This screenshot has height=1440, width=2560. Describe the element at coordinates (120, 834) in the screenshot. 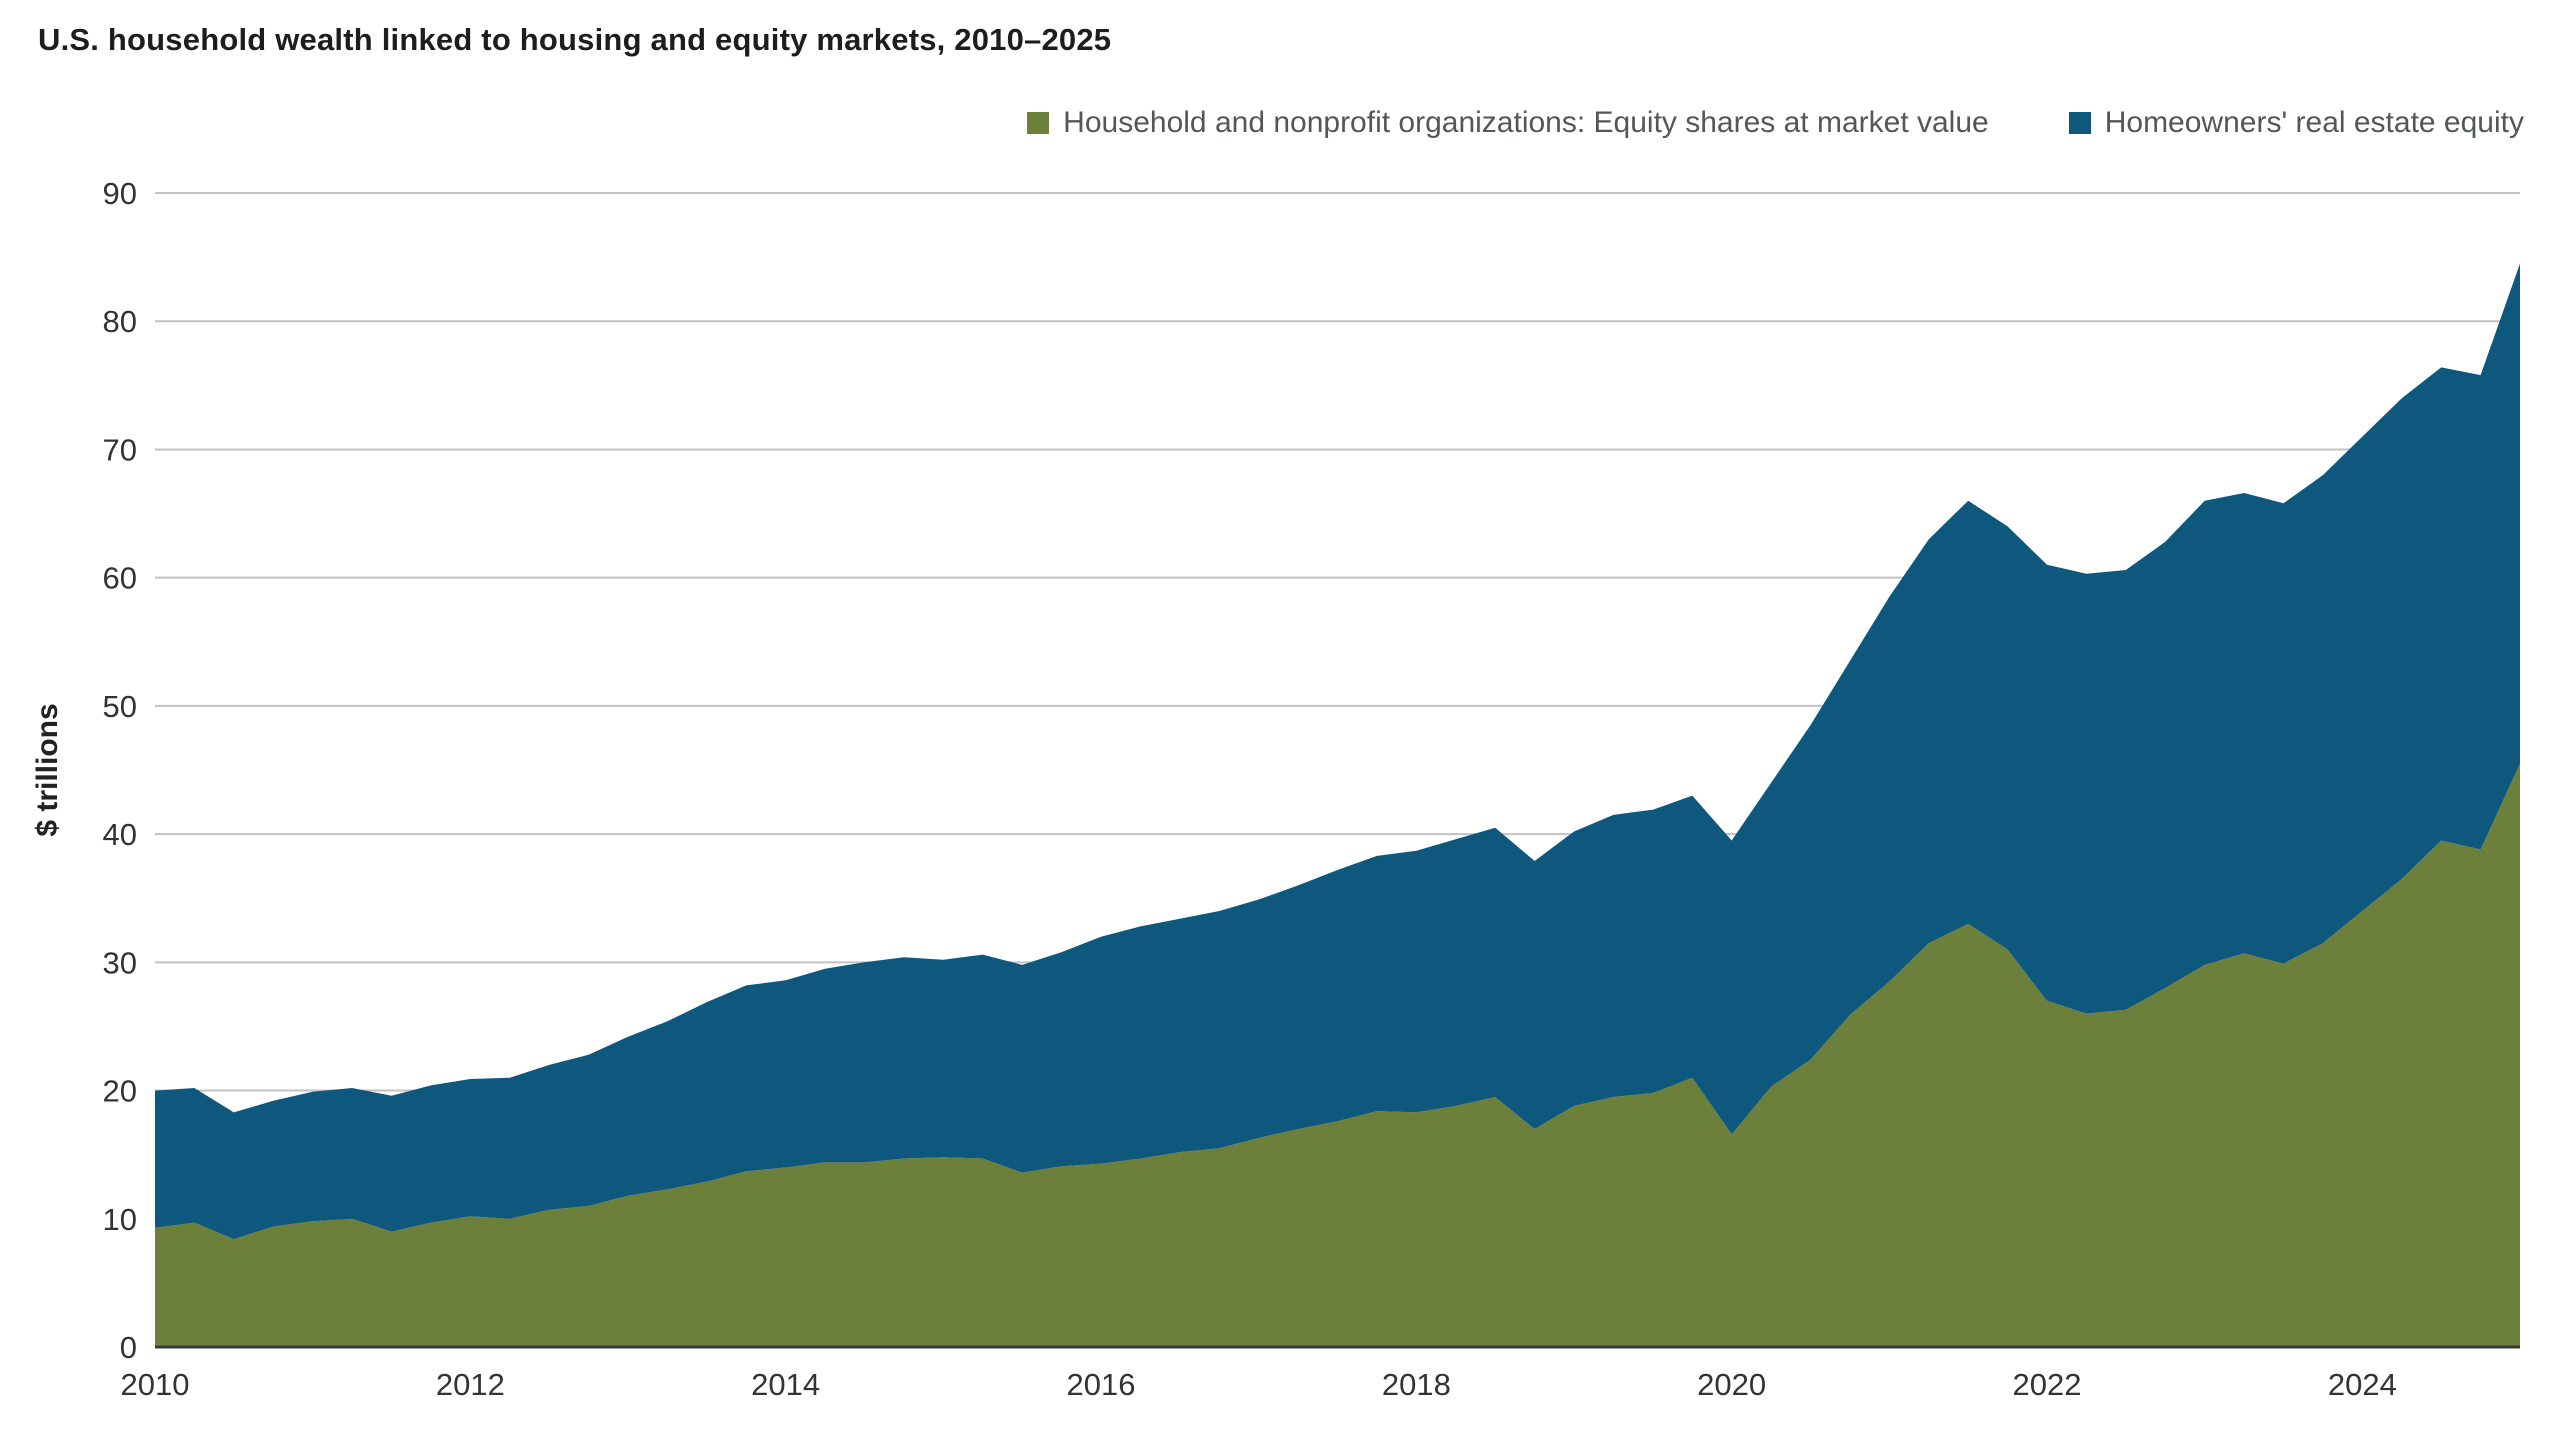

I see `y-tick-label: 40` at that location.